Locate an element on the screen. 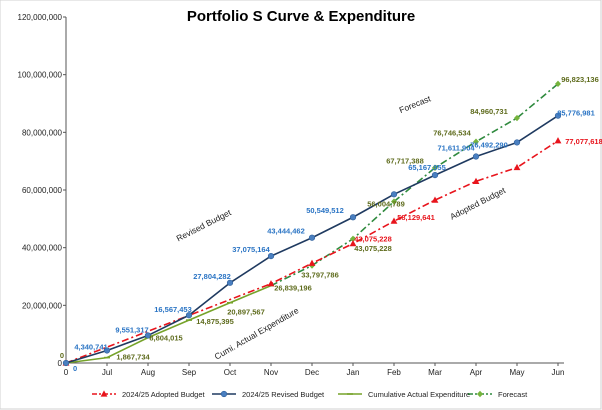 Image resolution: width=602 pixels, height=410 pixels. revised-data-label: 85,776,981 is located at coordinates (576, 113).